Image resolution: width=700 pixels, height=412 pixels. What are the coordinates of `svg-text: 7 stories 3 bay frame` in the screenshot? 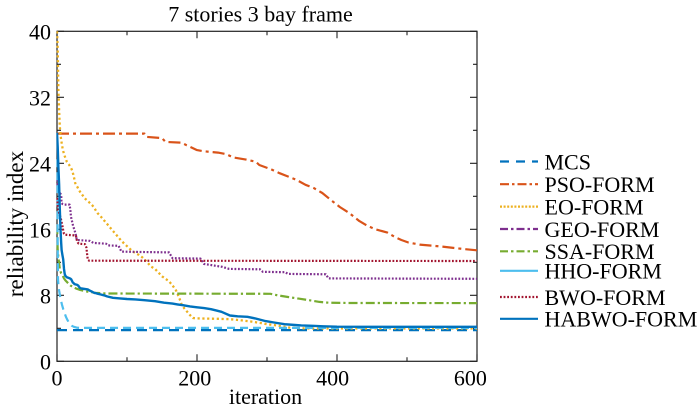 It's located at (260, 14).